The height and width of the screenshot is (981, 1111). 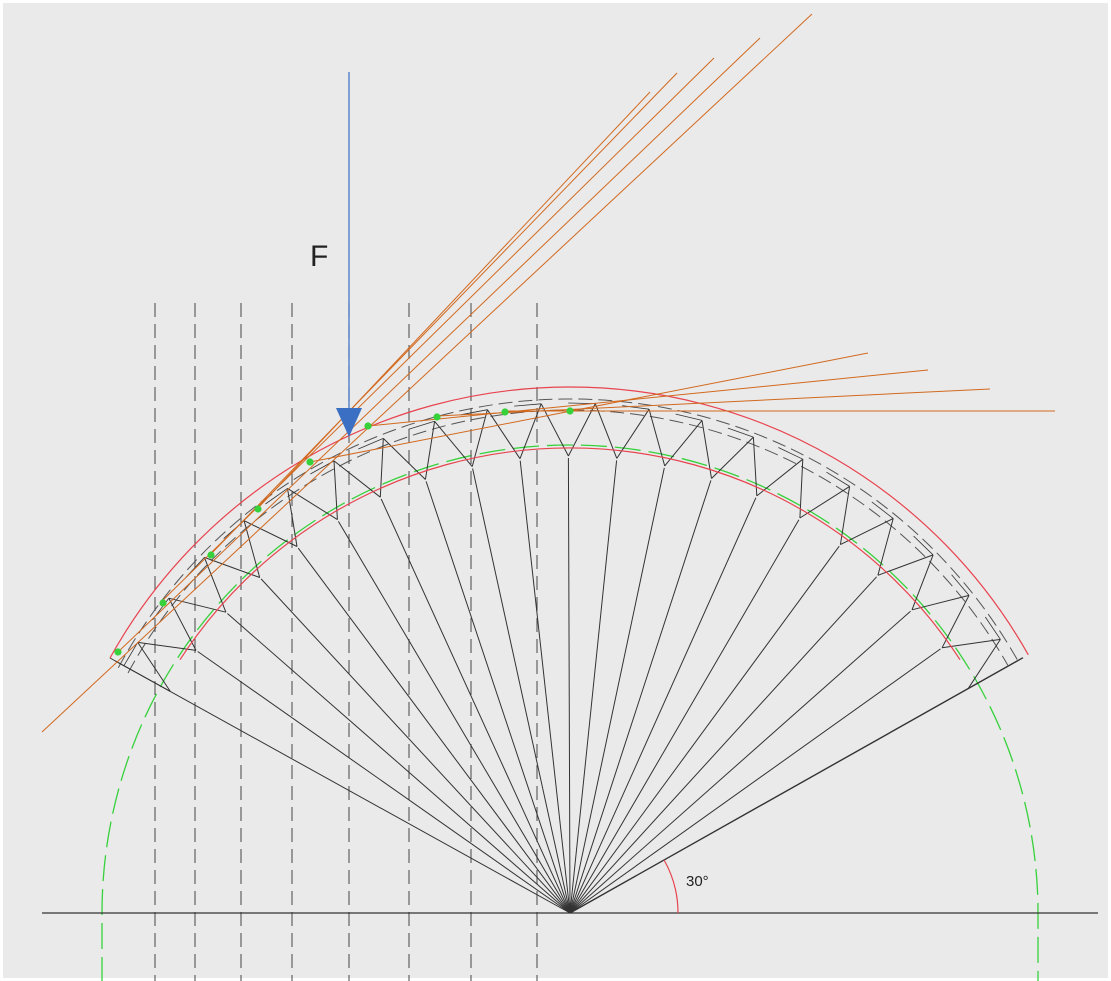 I want to click on truss-end, so click(x=140, y=674).